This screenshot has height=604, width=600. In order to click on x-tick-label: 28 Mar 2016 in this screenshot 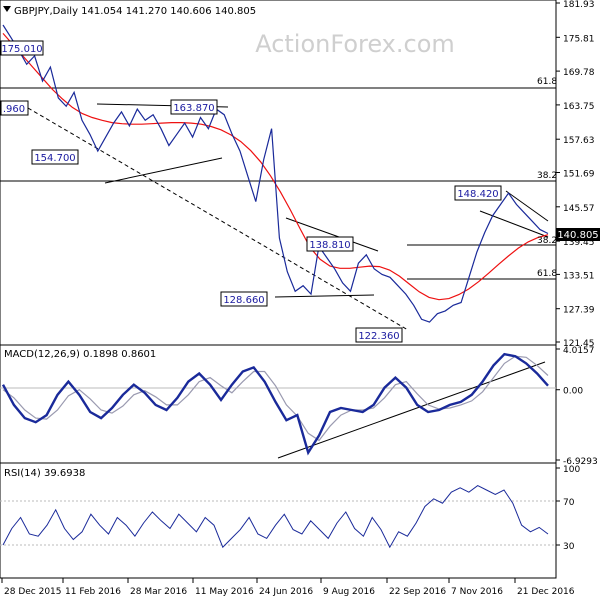, I will do `click(158, 592)`.